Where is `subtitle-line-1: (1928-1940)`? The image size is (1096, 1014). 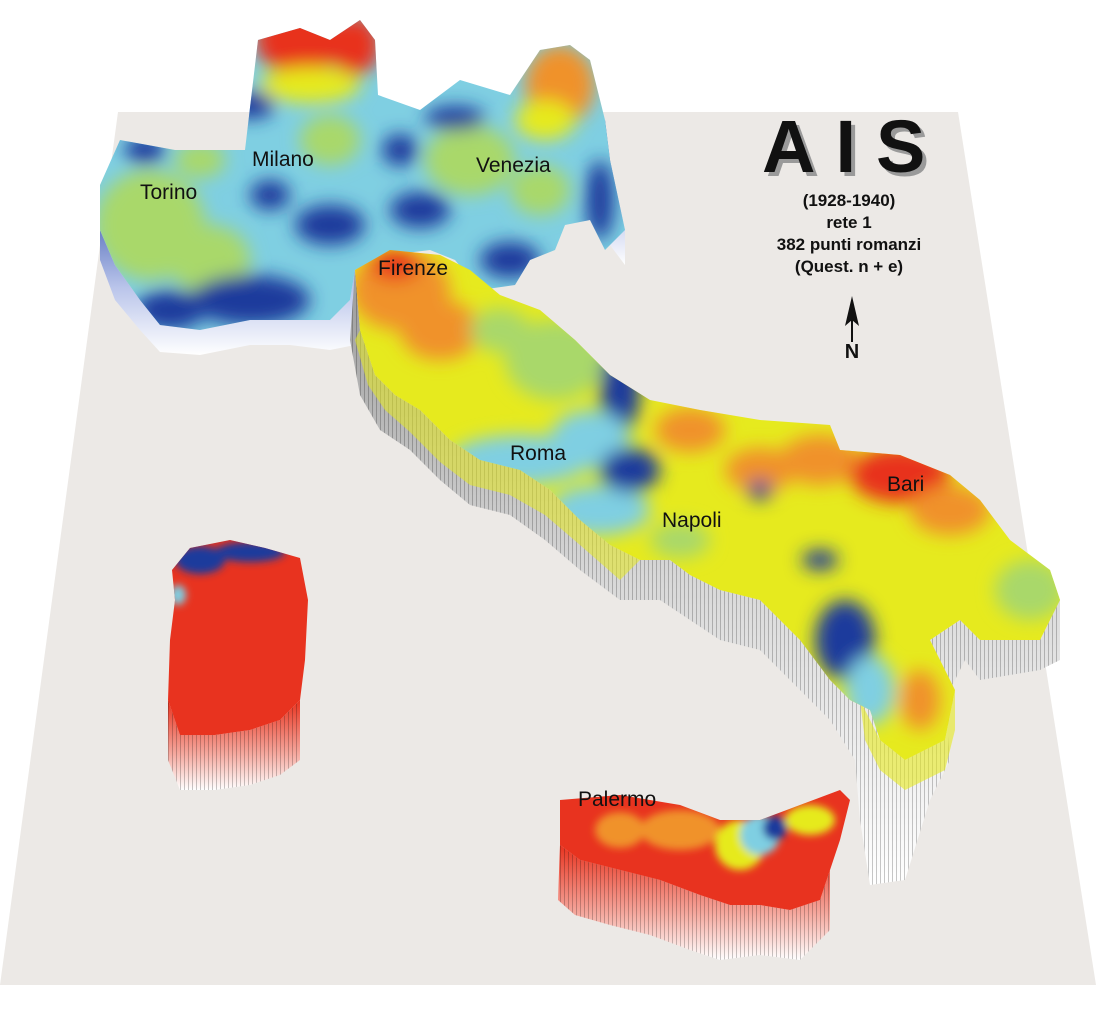
subtitle-line-1: (1928-1940) is located at coordinates (849, 200).